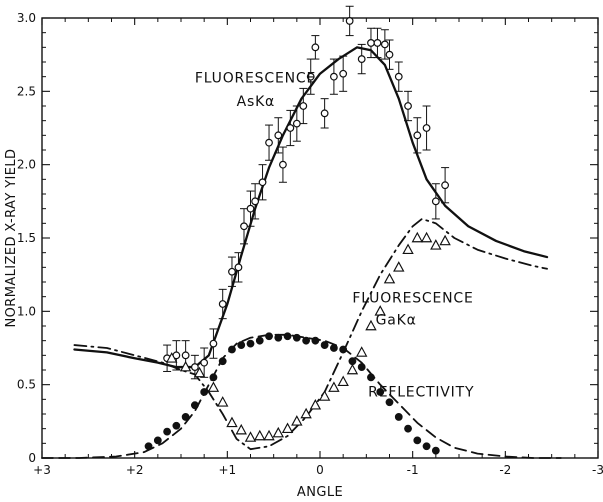 The width and height of the screenshot is (603, 502). What do you see at coordinates (227, 470) in the screenshot?
I see `x-tick-label: +1` at bounding box center [227, 470].